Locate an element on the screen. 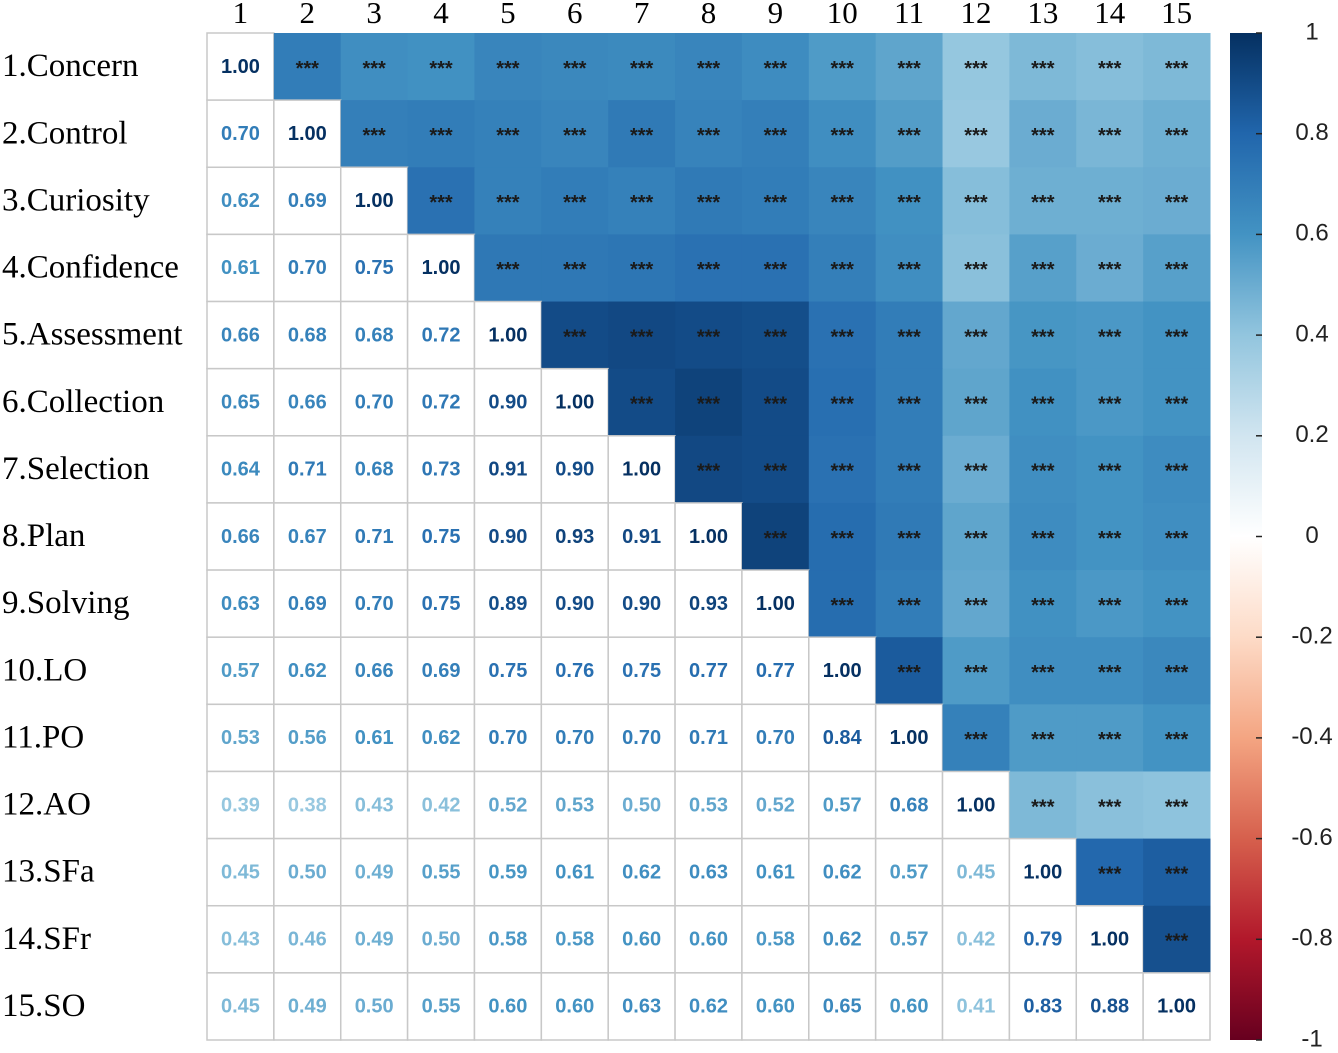  colorbar-tick-label: -0.4 is located at coordinates (1311, 736).